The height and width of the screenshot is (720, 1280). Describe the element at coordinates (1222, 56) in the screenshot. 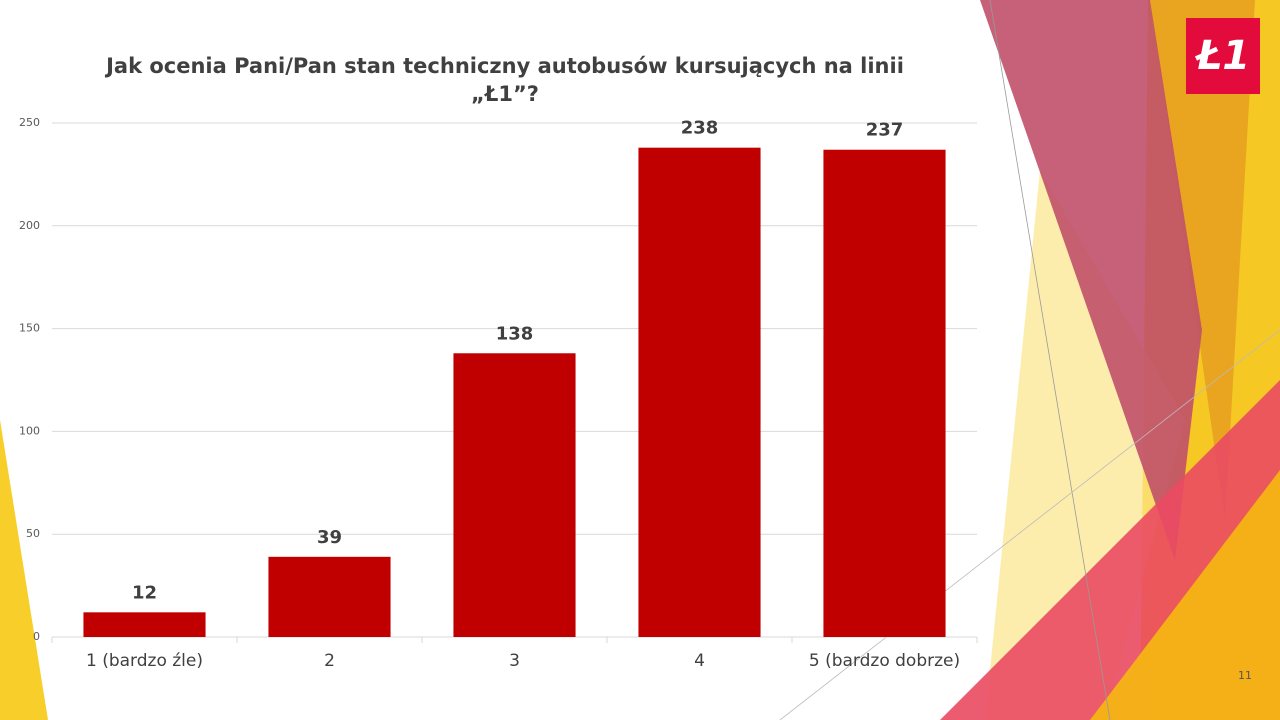

I see `logo: Ł1` at that location.